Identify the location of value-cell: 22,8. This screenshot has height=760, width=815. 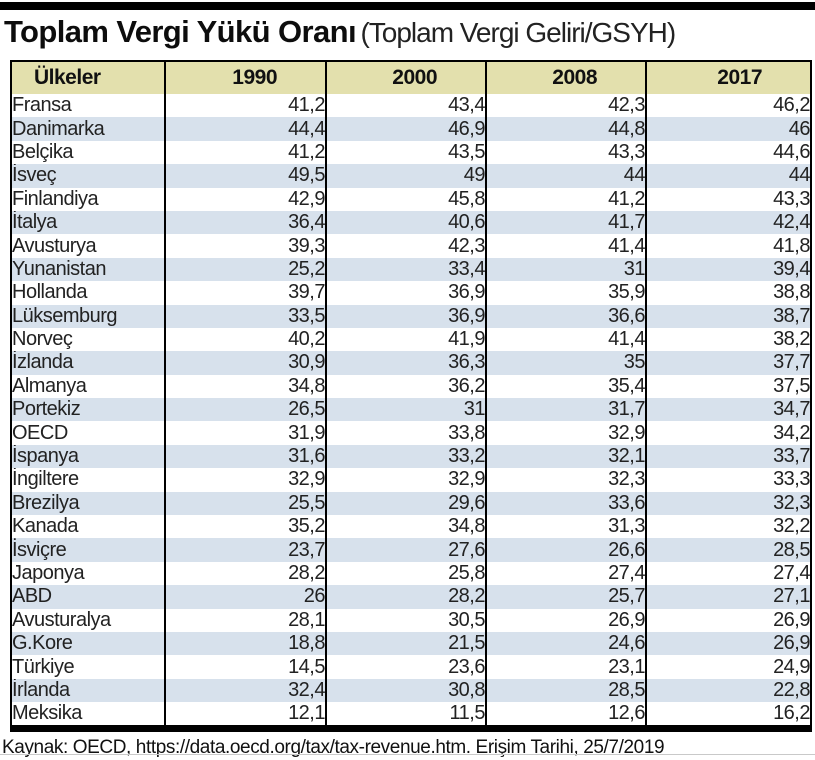
(728, 690).